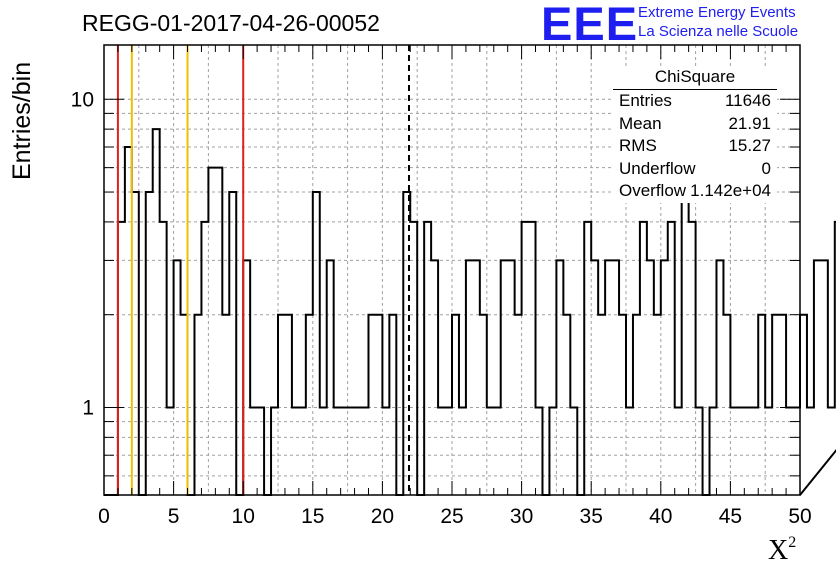 This screenshot has width=836, height=572. I want to click on stats-label: Overflow, so click(653, 191).